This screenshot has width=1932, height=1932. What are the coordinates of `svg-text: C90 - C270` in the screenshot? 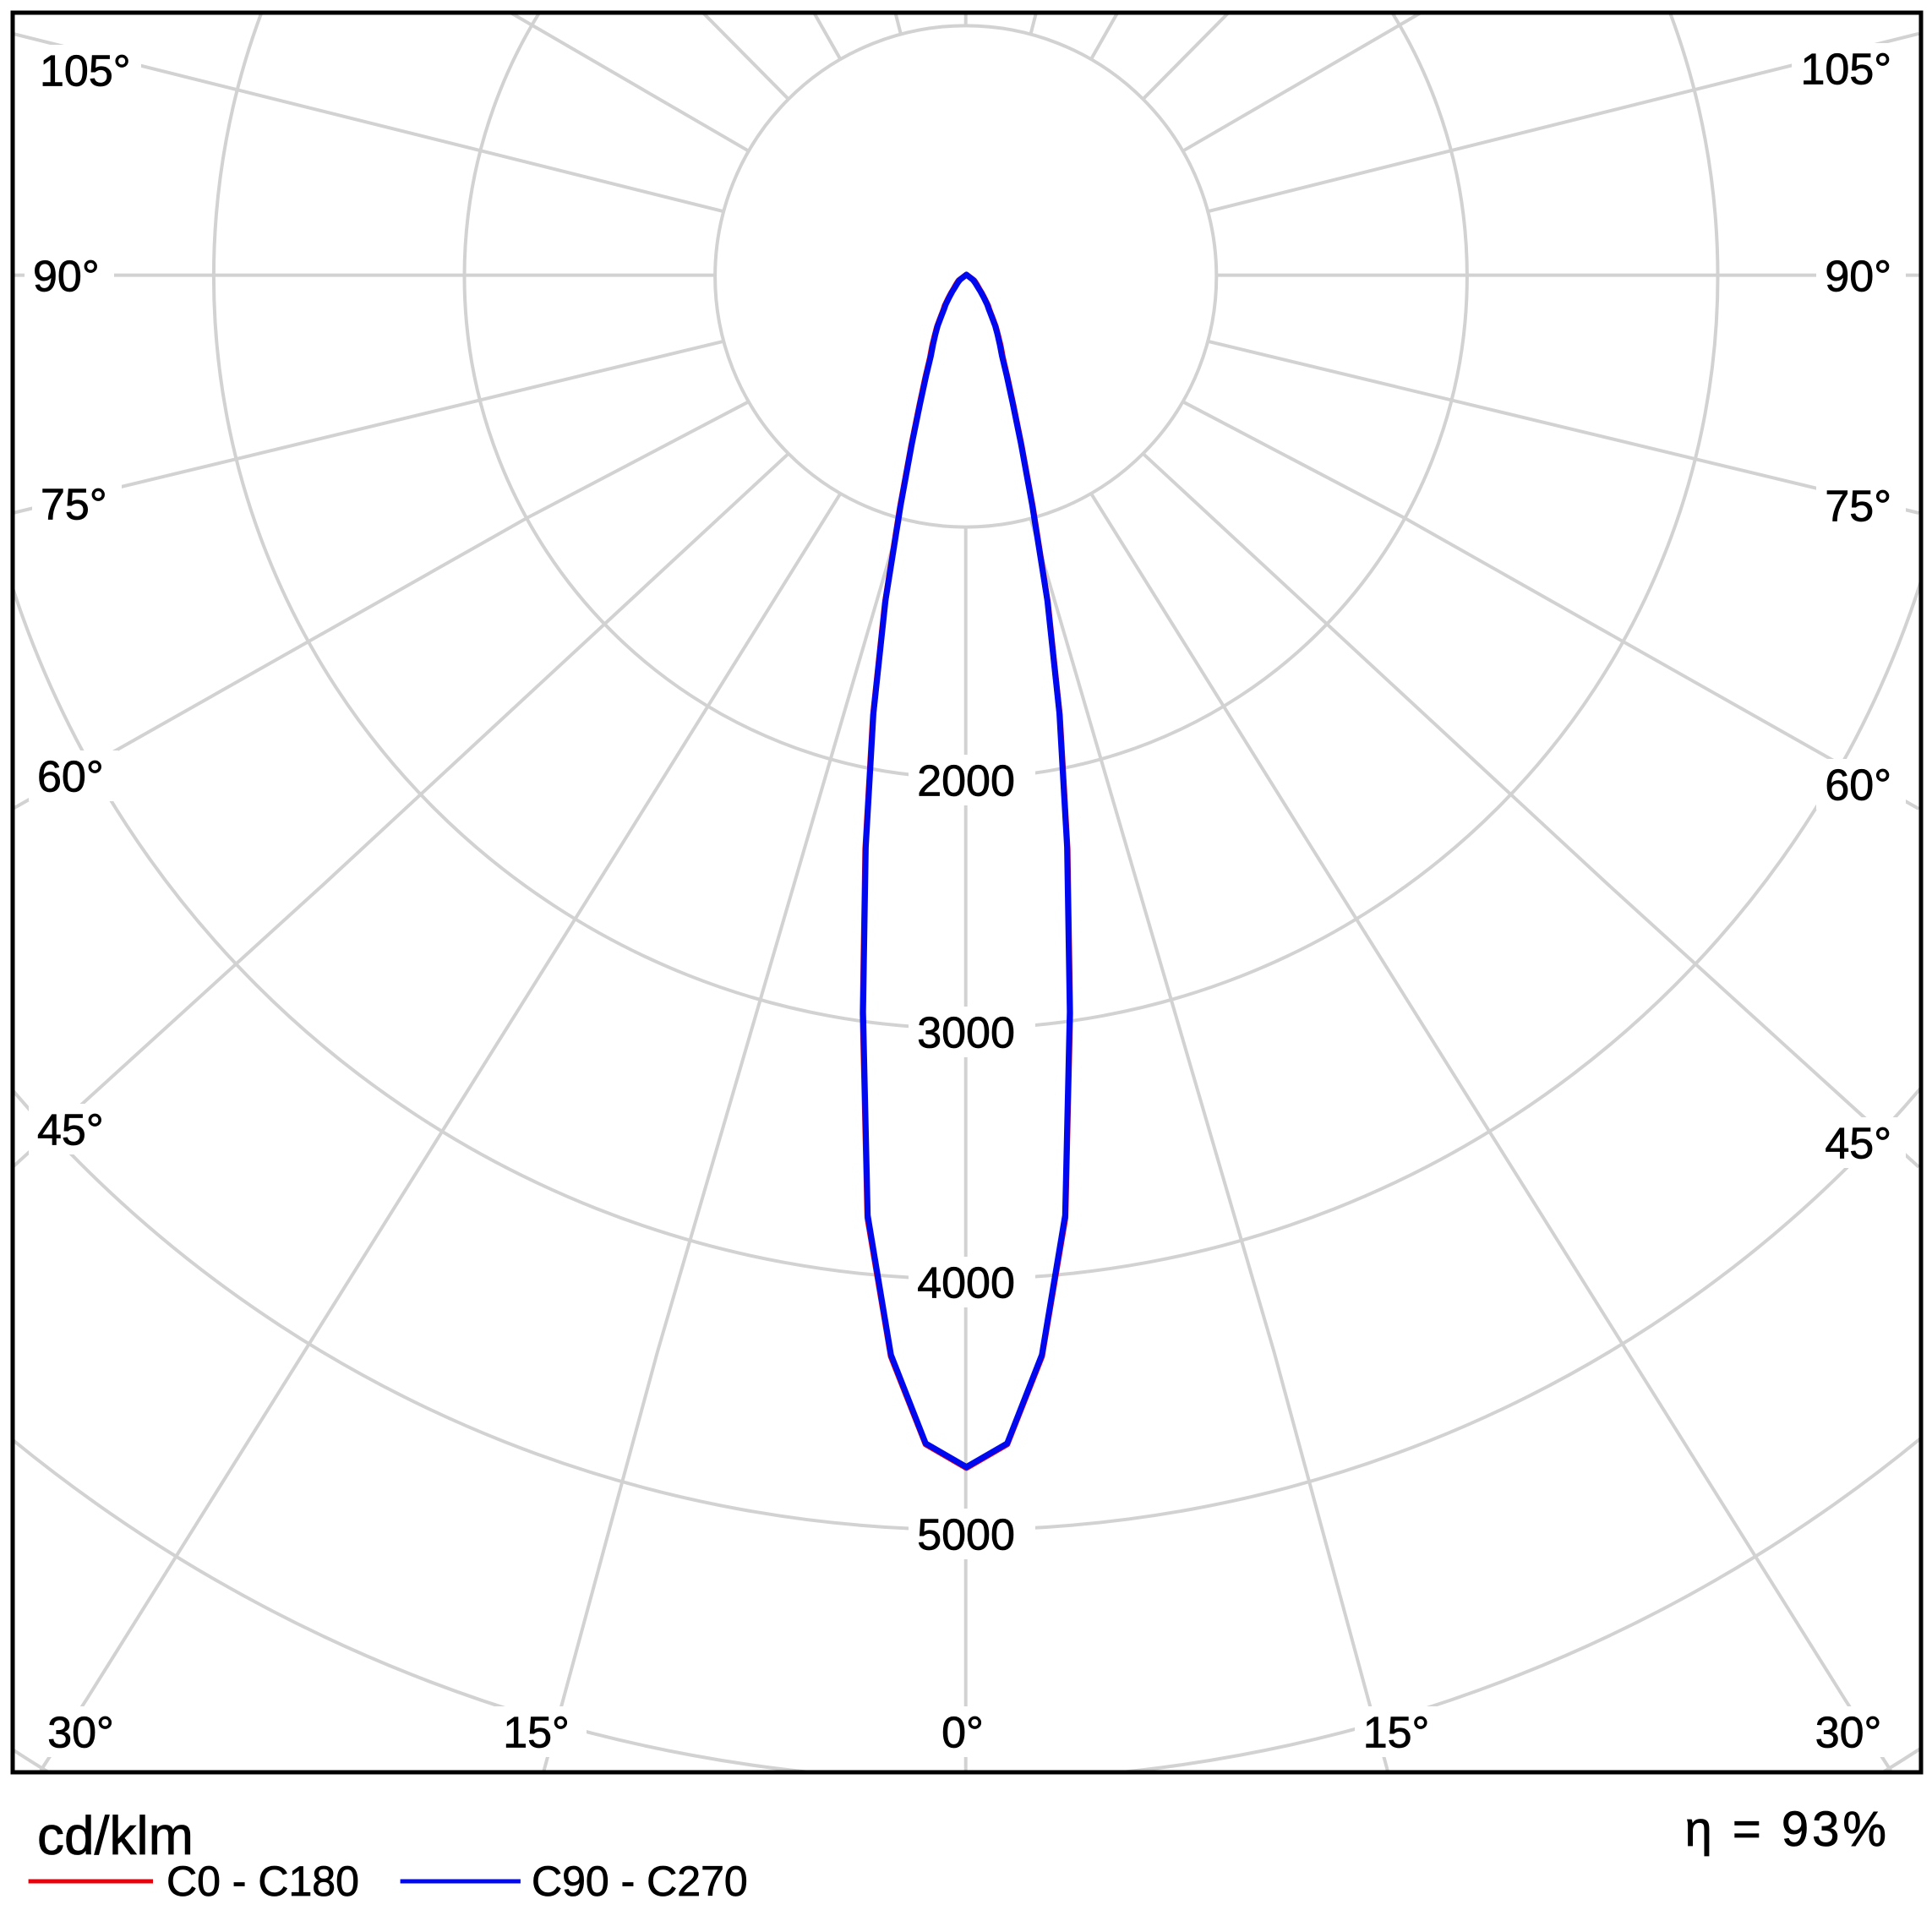 It's located at (640, 1881).